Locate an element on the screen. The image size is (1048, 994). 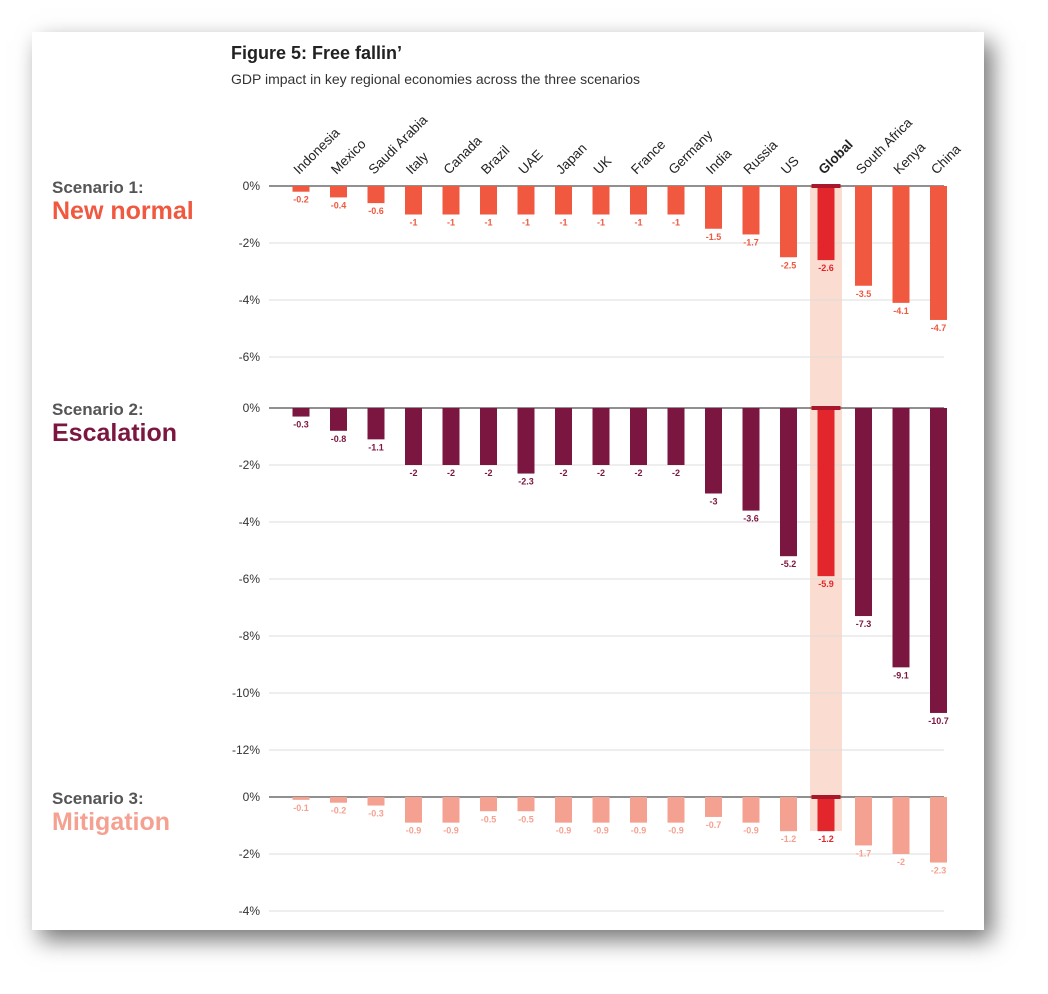
scenario-1-bar-south-africa is located at coordinates (863, 236).